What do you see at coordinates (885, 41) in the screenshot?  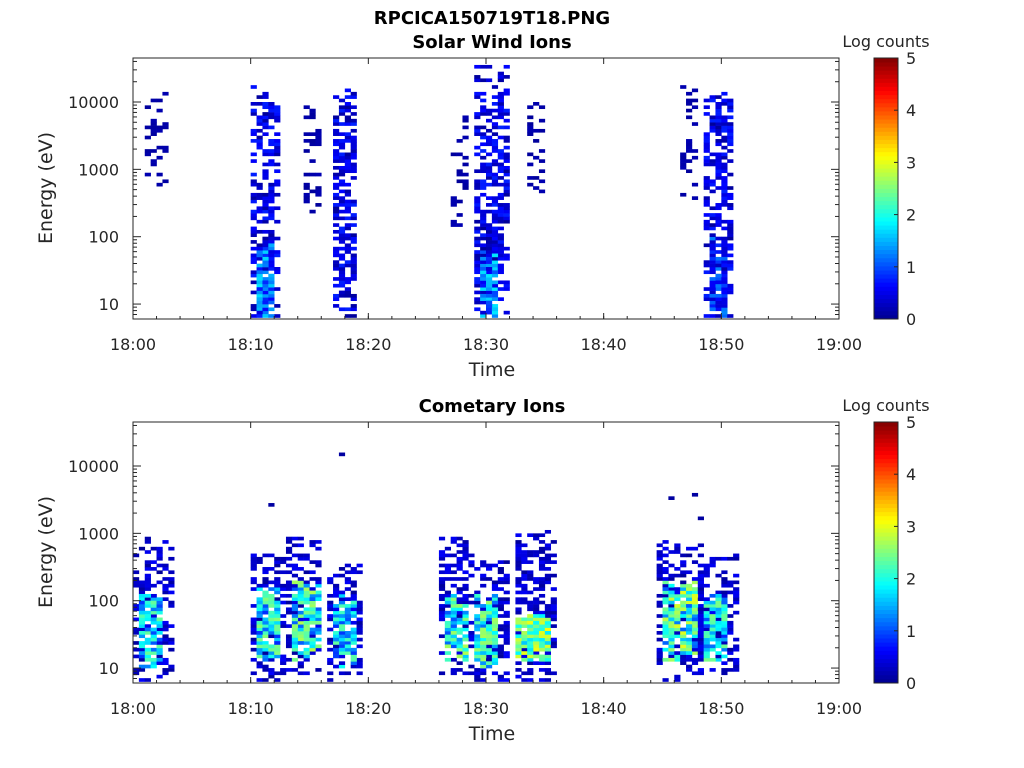 I see `colorbar-label-solar-wind: Log counts` at bounding box center [885, 41].